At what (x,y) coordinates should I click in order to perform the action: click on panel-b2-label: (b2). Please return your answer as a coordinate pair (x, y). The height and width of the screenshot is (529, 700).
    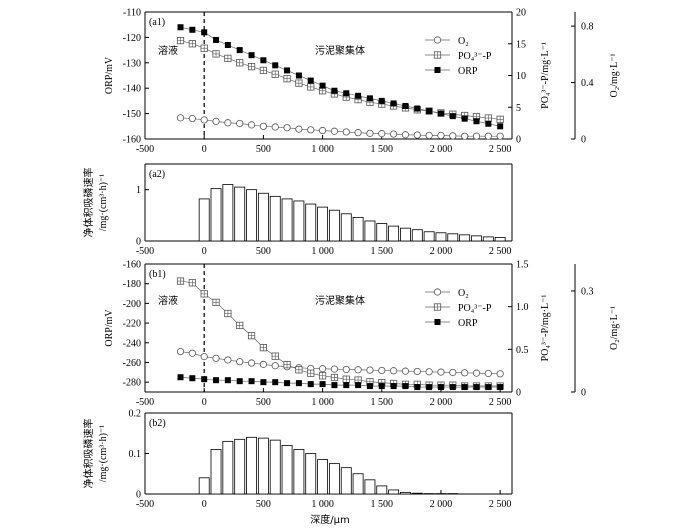
    Looking at the image, I should click on (157, 423).